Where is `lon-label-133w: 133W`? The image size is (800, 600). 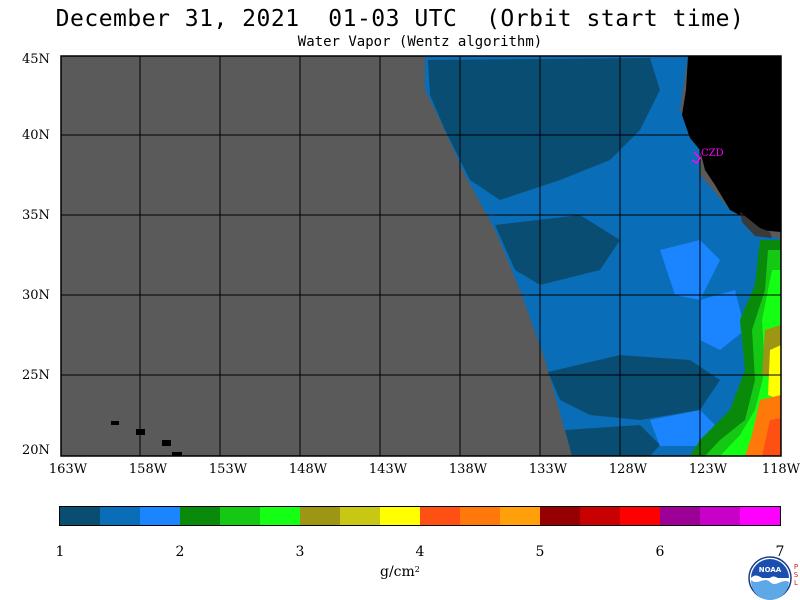 lon-label-133w: 133W is located at coordinates (548, 469).